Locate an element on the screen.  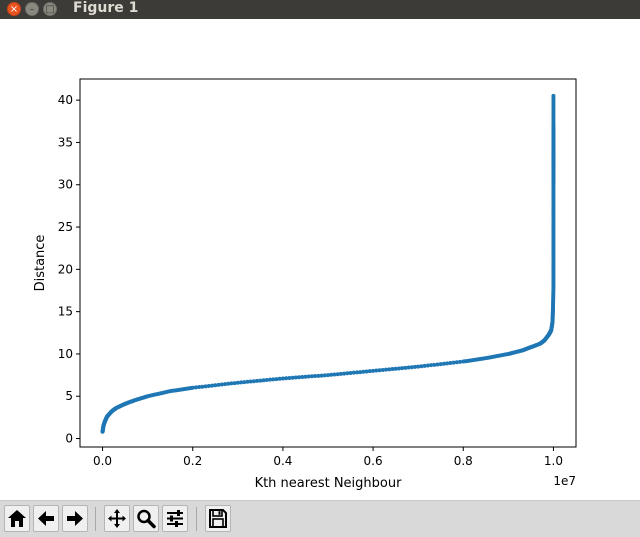
navigation-toolbar is located at coordinates (320, 518).